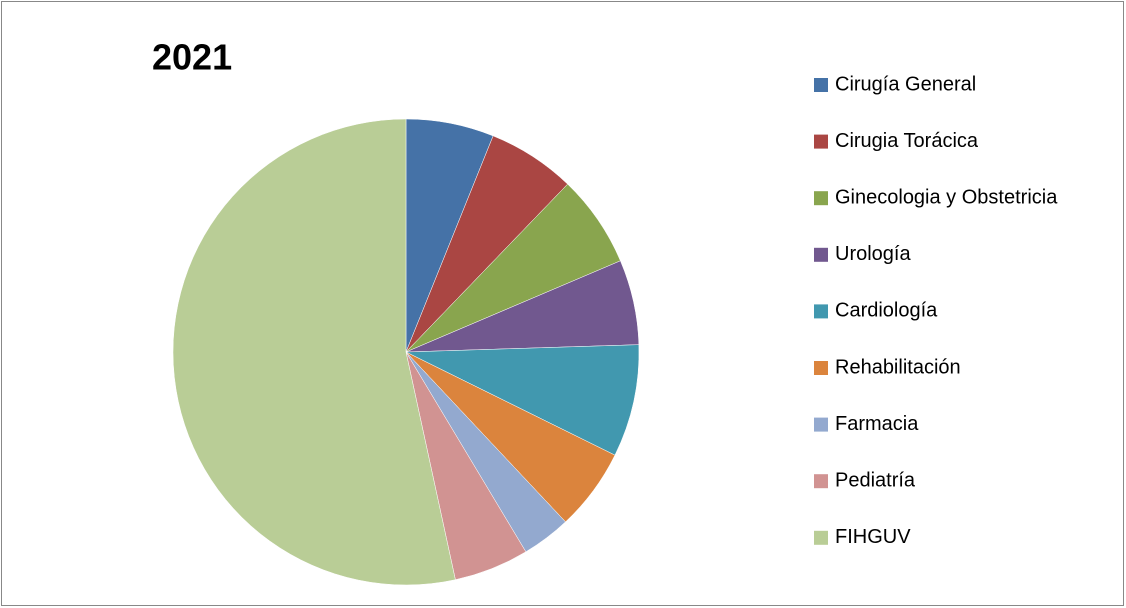 Image resolution: width=1126 pixels, height=608 pixels. Describe the element at coordinates (907, 141) in the screenshot. I see `legend-label: Cirugia Torácica` at that location.